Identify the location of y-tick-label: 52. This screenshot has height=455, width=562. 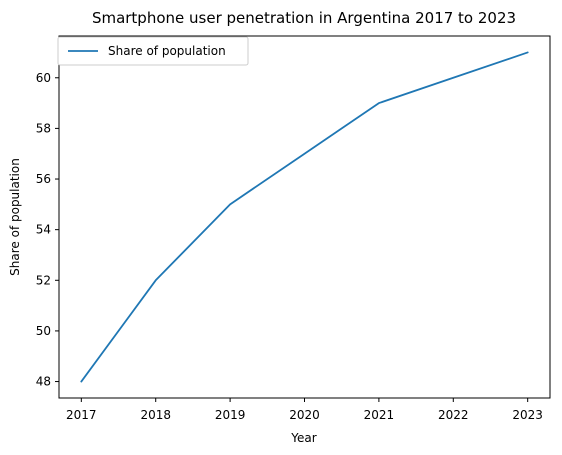
(43, 280).